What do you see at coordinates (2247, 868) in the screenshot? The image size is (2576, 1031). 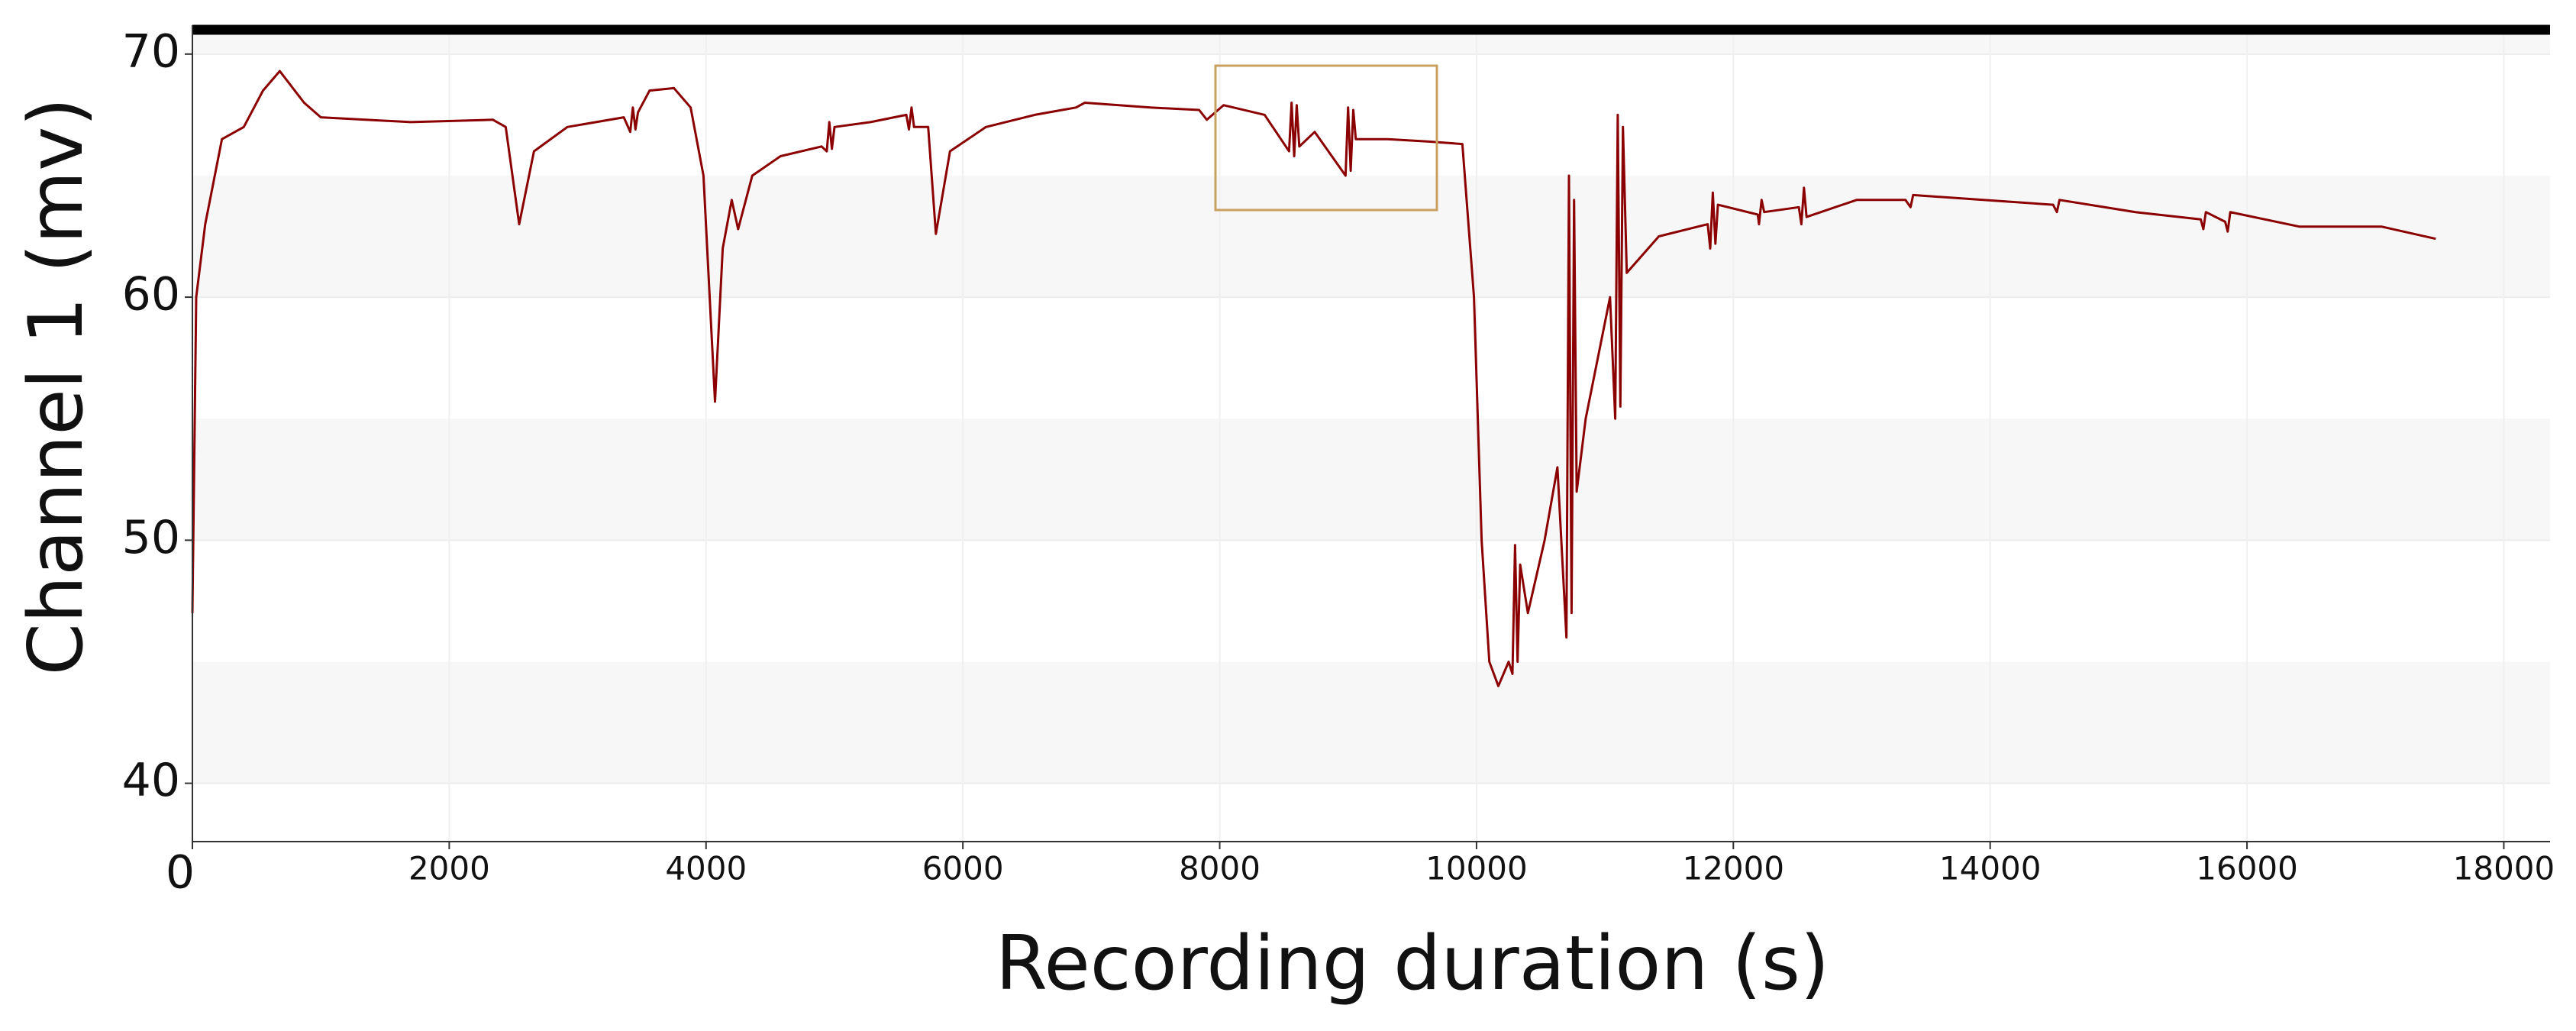 I see `x-tick-label: 16000` at bounding box center [2247, 868].